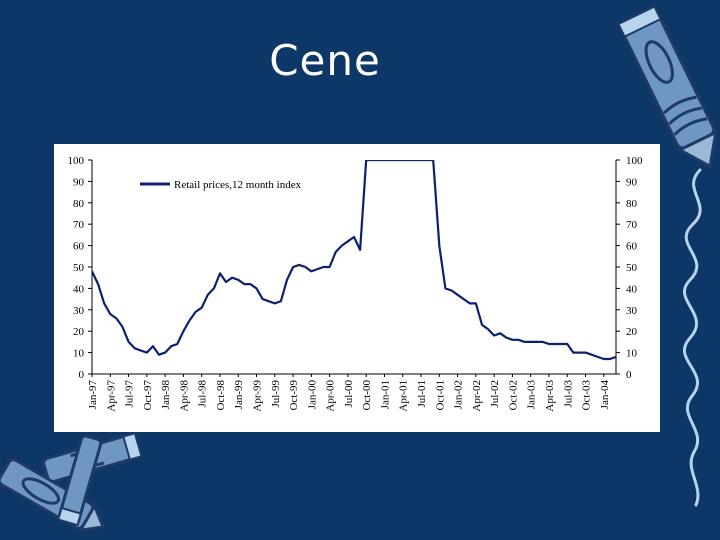 The height and width of the screenshot is (540, 720). I want to click on x-tick-label: Apr-03, so click(550, 396).